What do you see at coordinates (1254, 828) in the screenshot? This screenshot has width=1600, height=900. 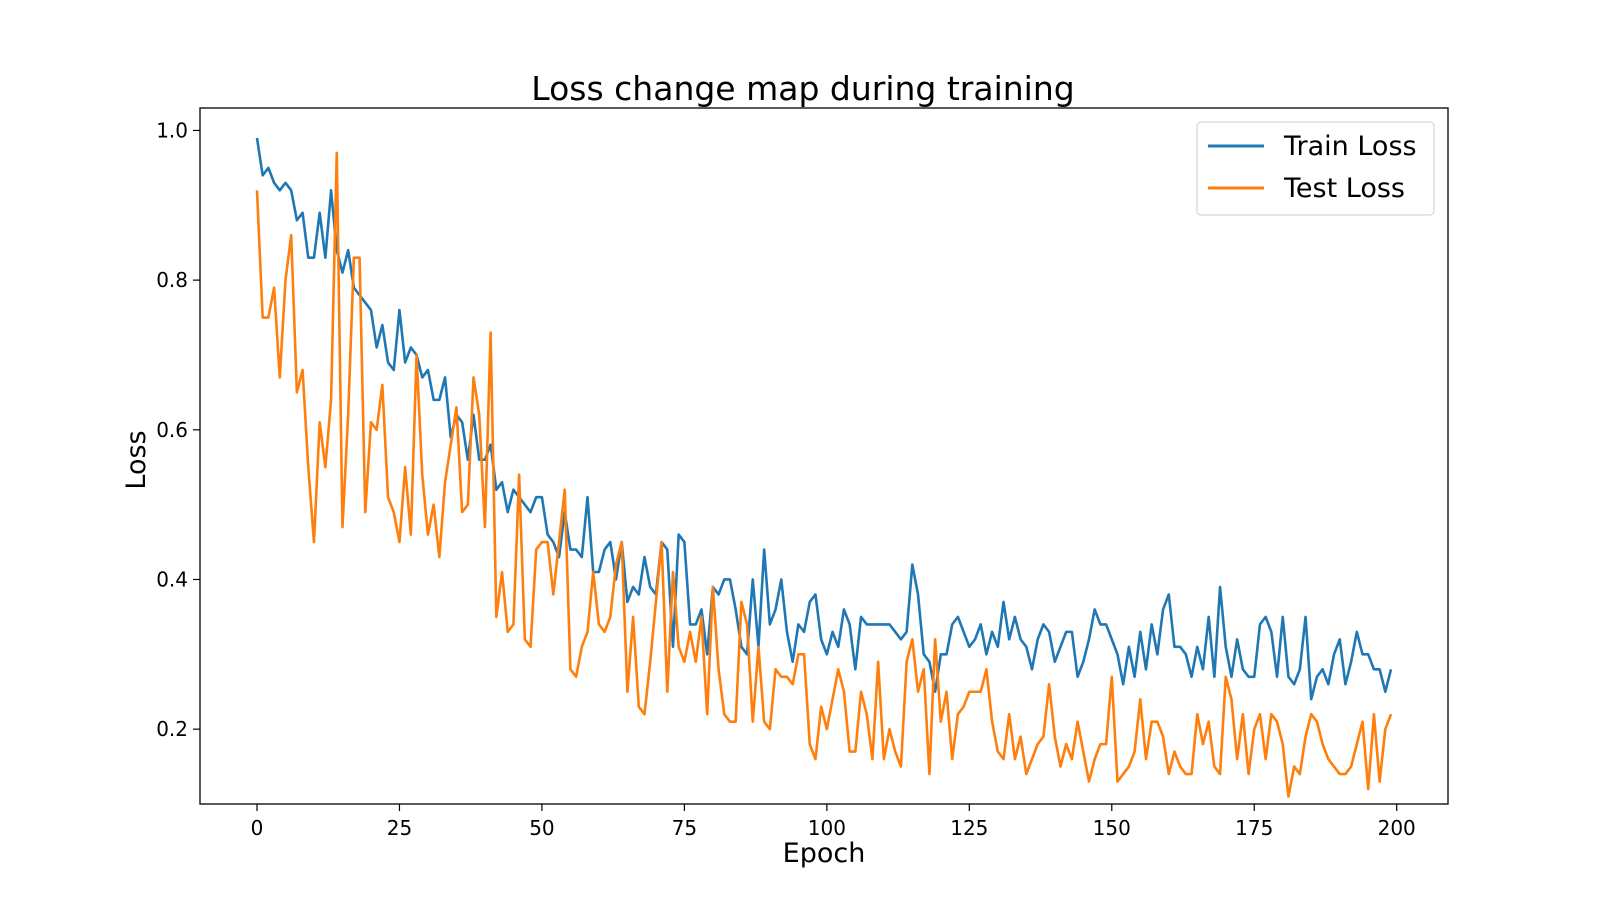 I see `x-tick-label: 175` at bounding box center [1254, 828].